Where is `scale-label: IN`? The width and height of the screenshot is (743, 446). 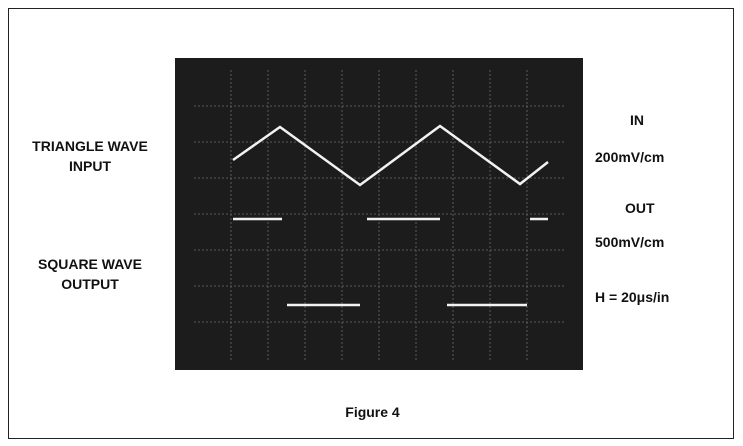
scale-label: IN is located at coordinates (637, 120).